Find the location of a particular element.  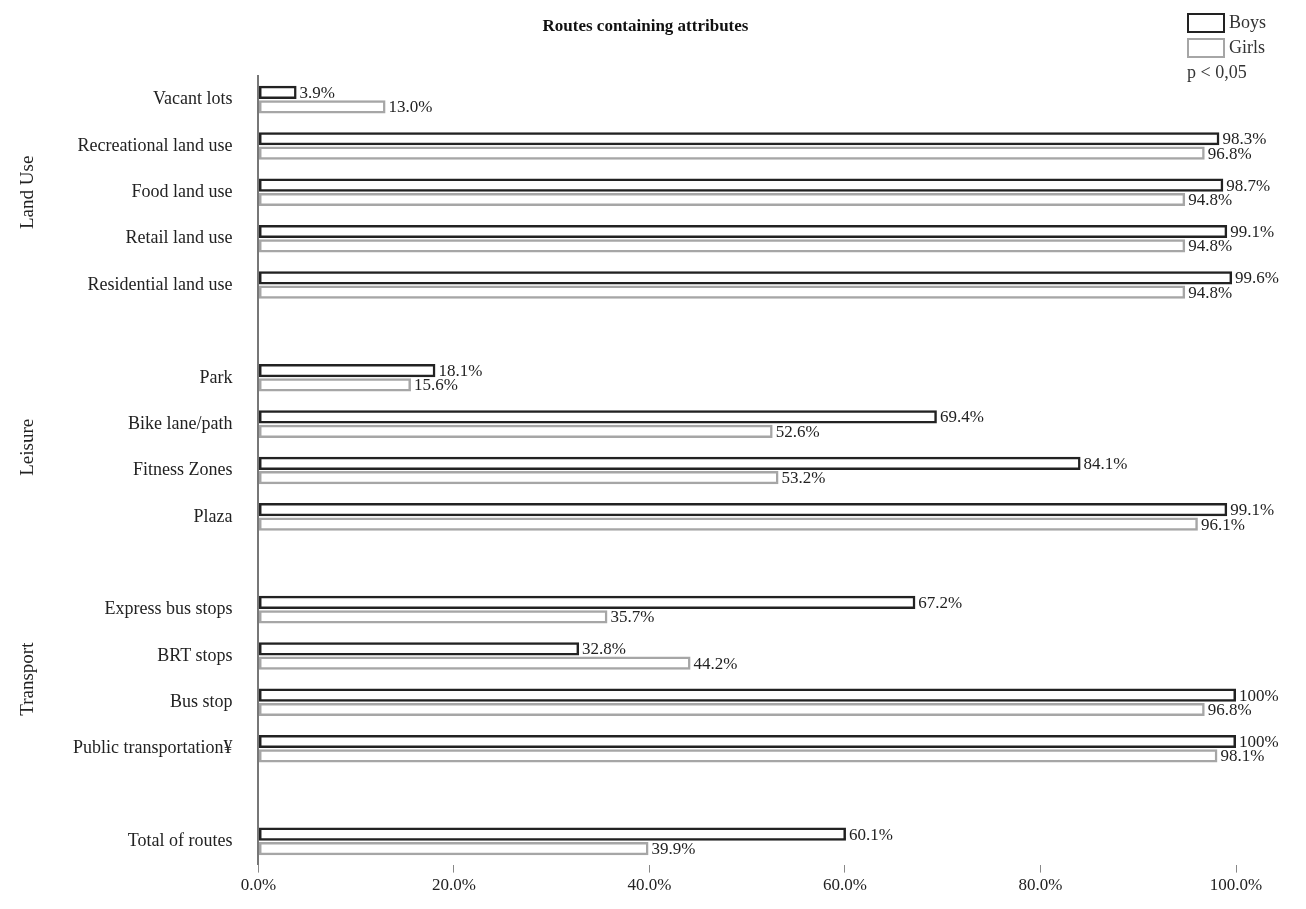

x-tick-label: 0.0% is located at coordinates (258, 885).